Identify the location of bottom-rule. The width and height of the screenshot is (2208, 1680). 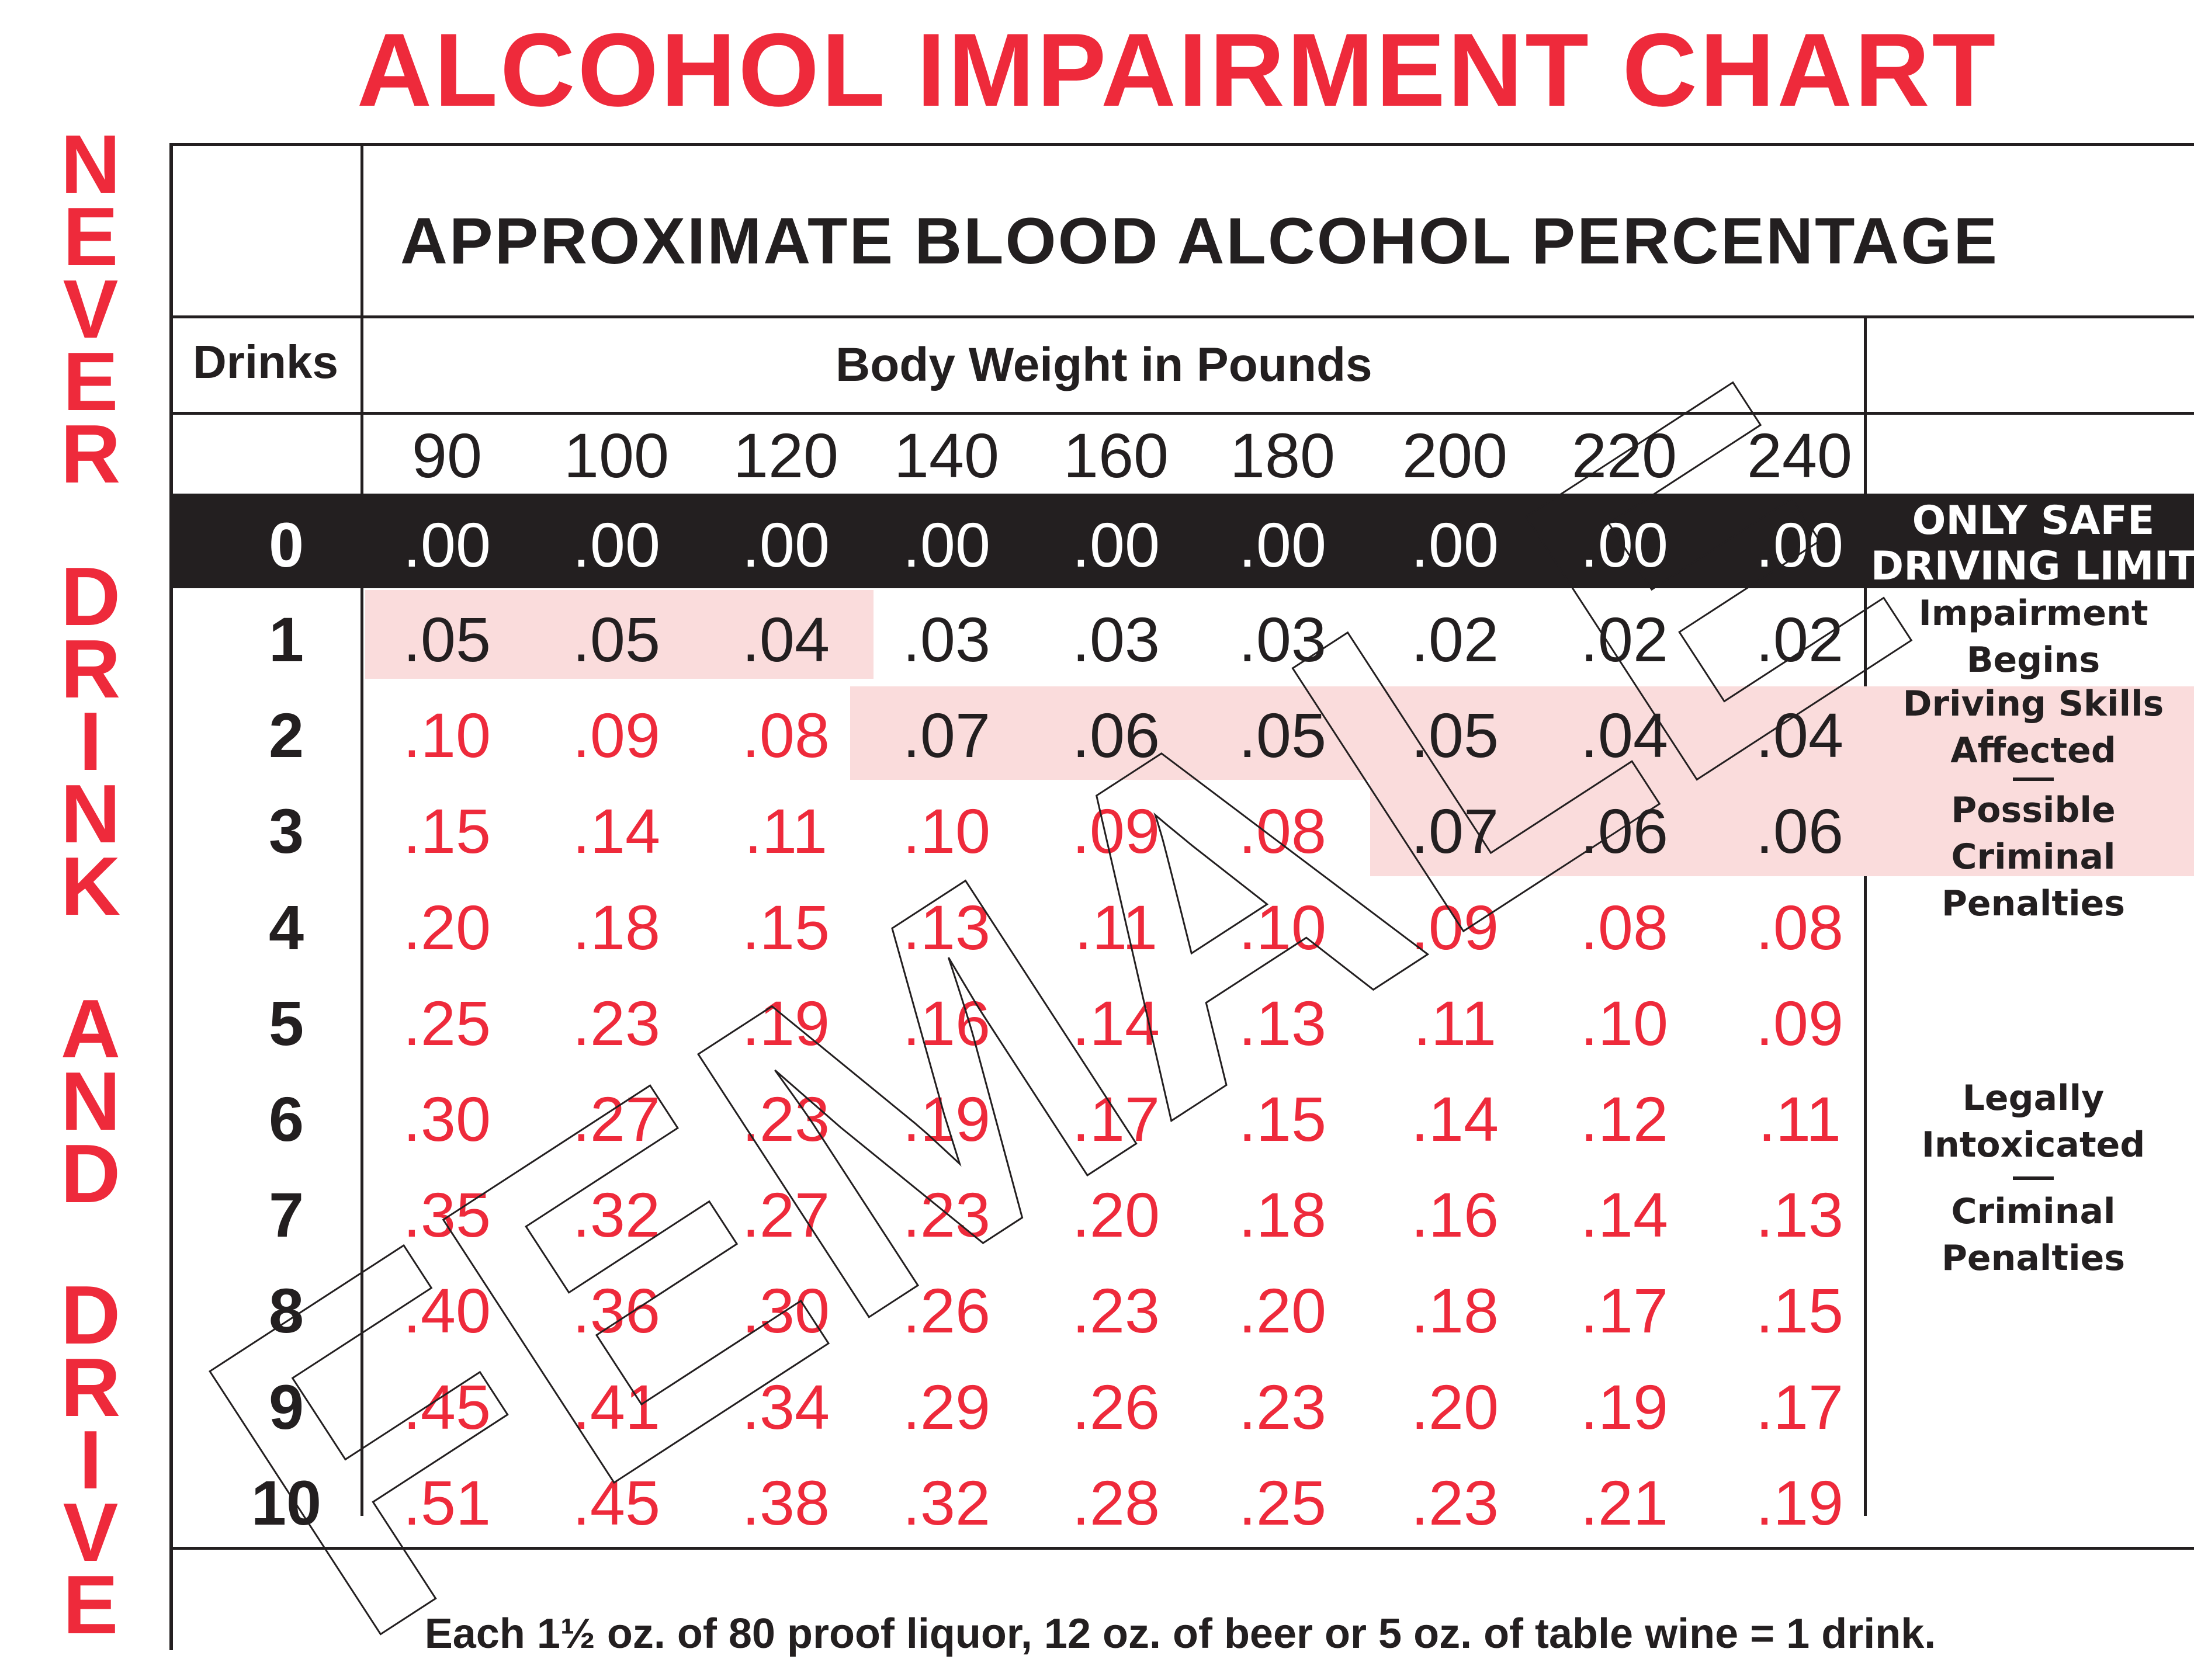
(1181, 1548).